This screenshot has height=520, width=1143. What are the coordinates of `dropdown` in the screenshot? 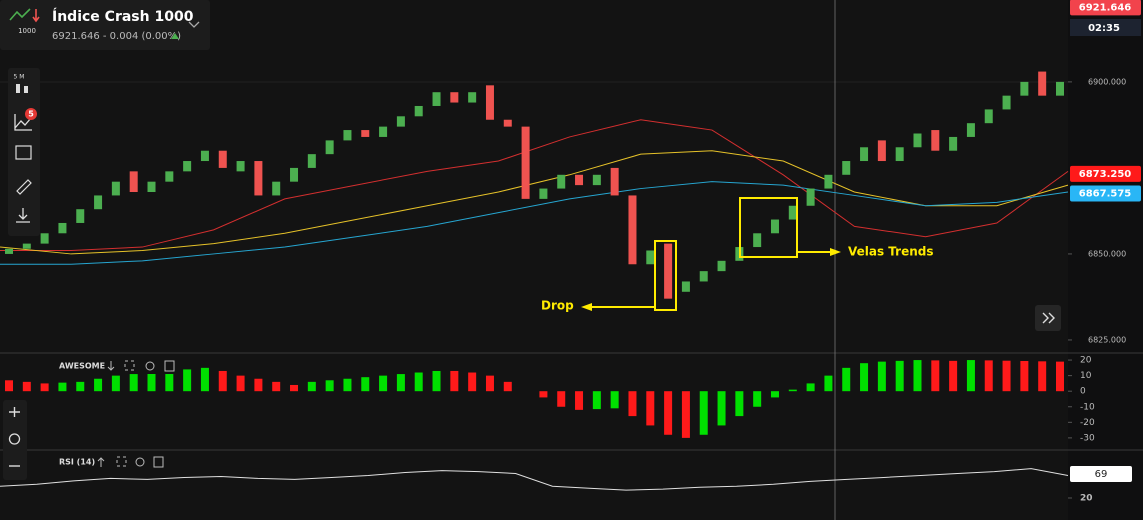 It's located at (194, 24).